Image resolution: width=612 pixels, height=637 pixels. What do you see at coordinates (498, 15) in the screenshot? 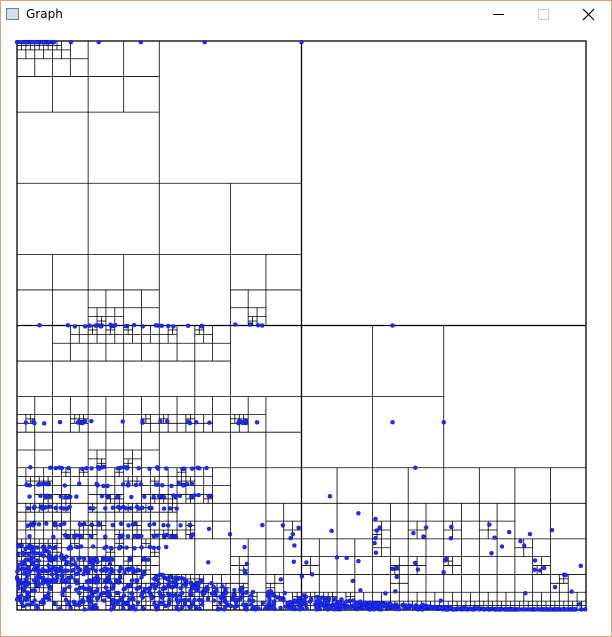
I see `minimize-button` at bounding box center [498, 15].